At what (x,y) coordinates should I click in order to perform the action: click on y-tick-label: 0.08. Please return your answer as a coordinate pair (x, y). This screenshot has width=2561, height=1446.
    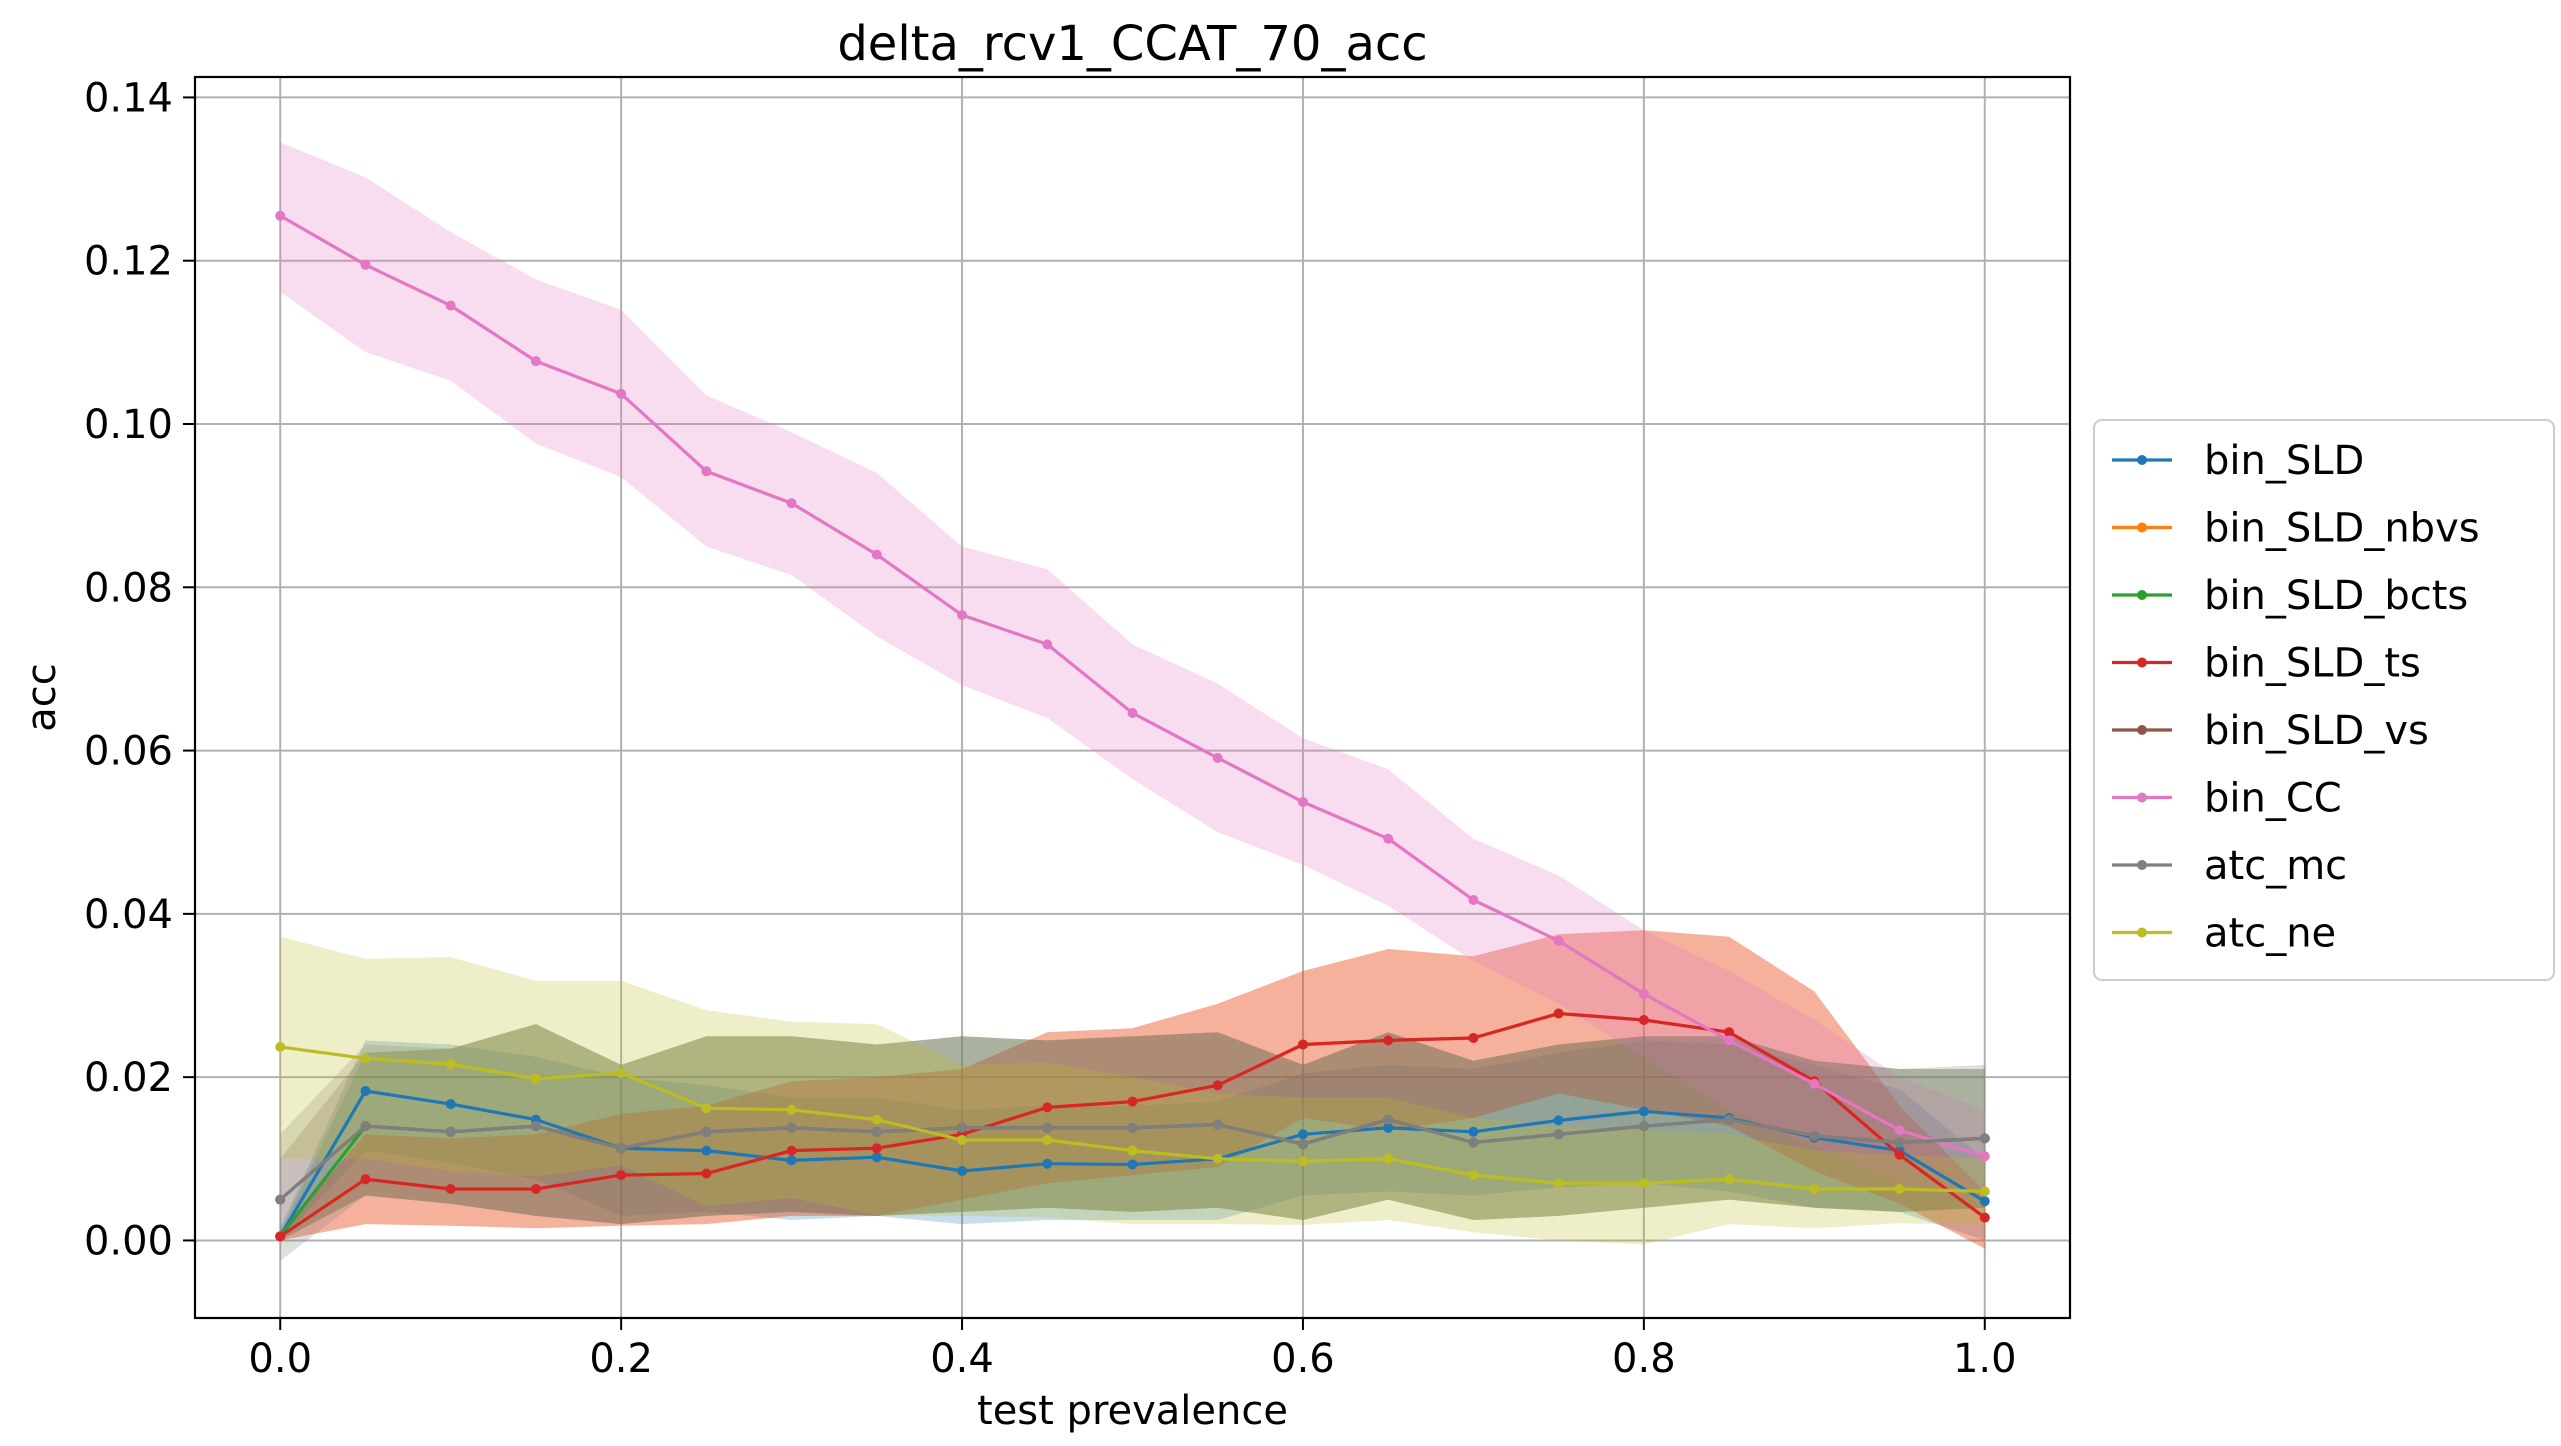
    Looking at the image, I should click on (128, 588).